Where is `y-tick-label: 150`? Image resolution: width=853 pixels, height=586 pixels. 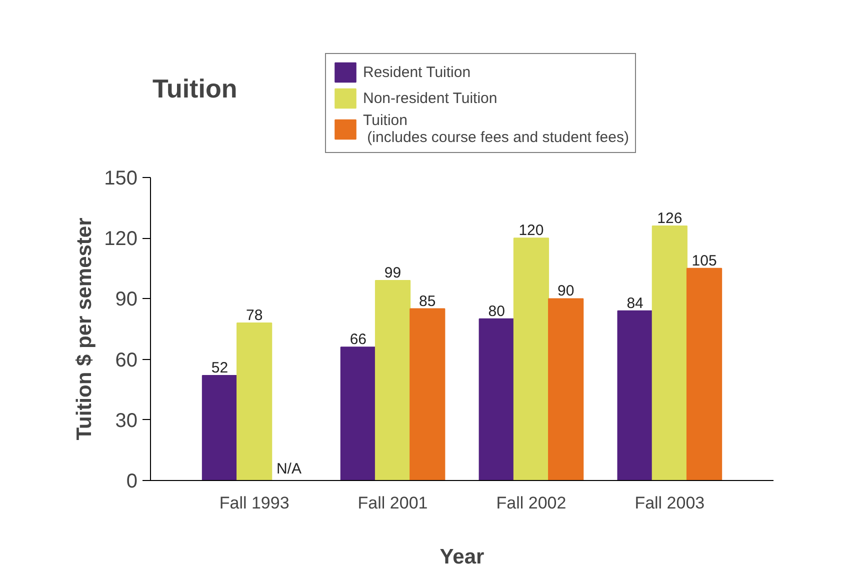
y-tick-label: 150 is located at coordinates (121, 179).